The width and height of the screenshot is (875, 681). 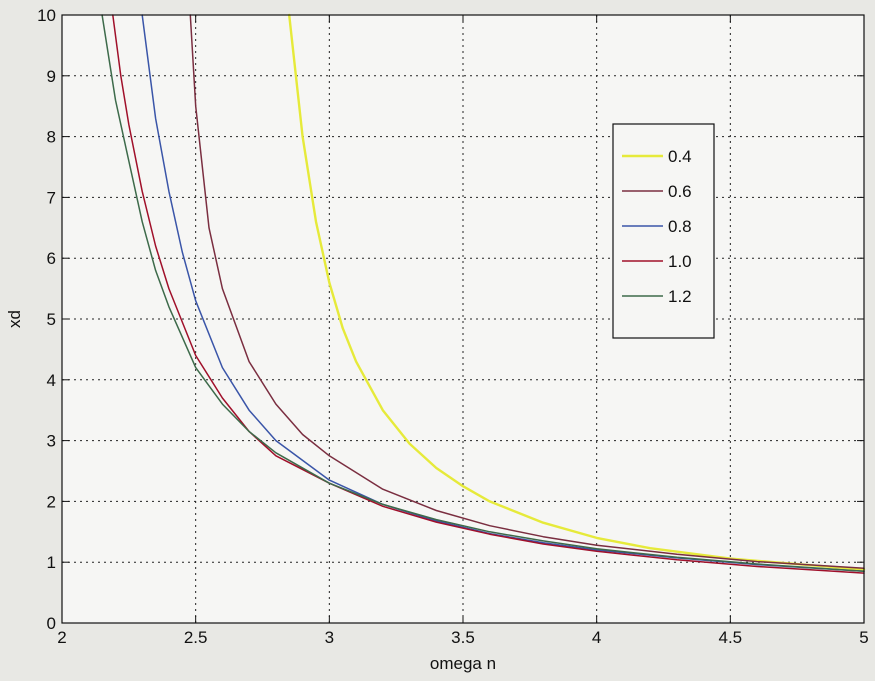 What do you see at coordinates (61, 637) in the screenshot?
I see `x-tick-label: 2` at bounding box center [61, 637].